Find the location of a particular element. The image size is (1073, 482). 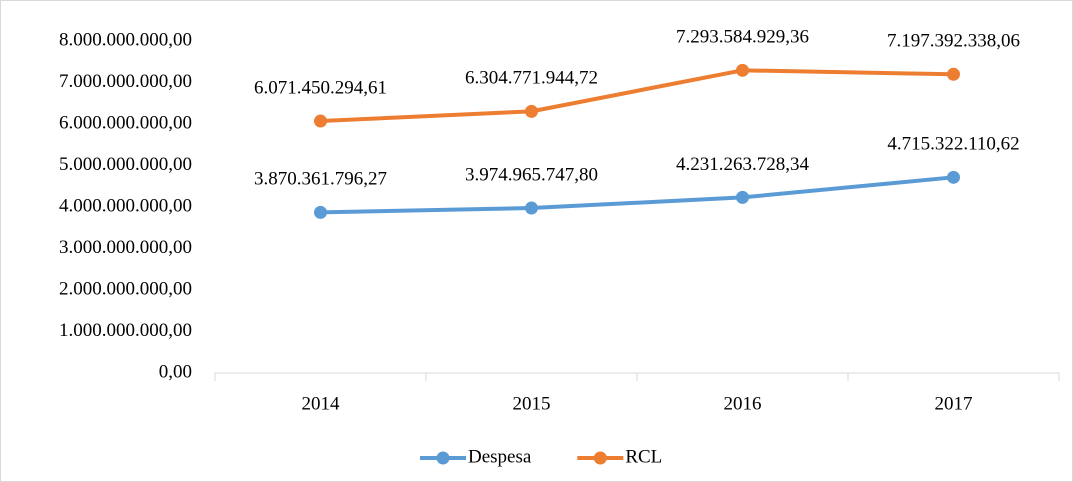

y-tick-label: 1.000.000.000,00 is located at coordinates (125, 330).